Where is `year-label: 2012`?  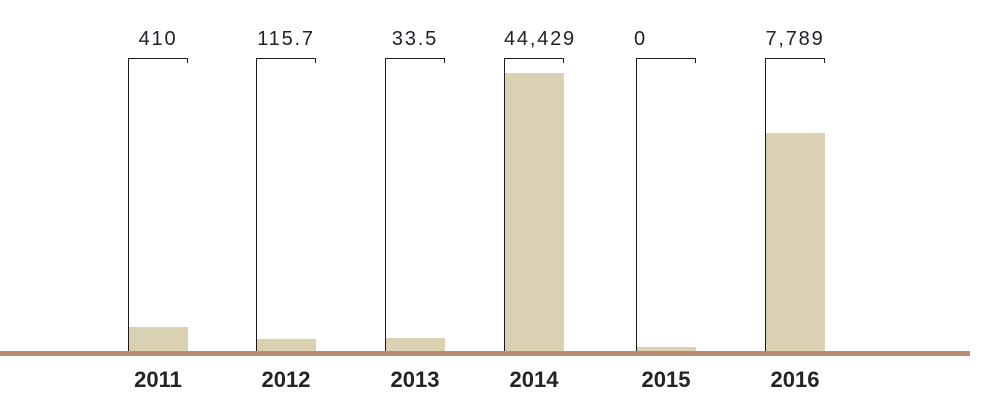
year-label: 2012 is located at coordinates (286, 379).